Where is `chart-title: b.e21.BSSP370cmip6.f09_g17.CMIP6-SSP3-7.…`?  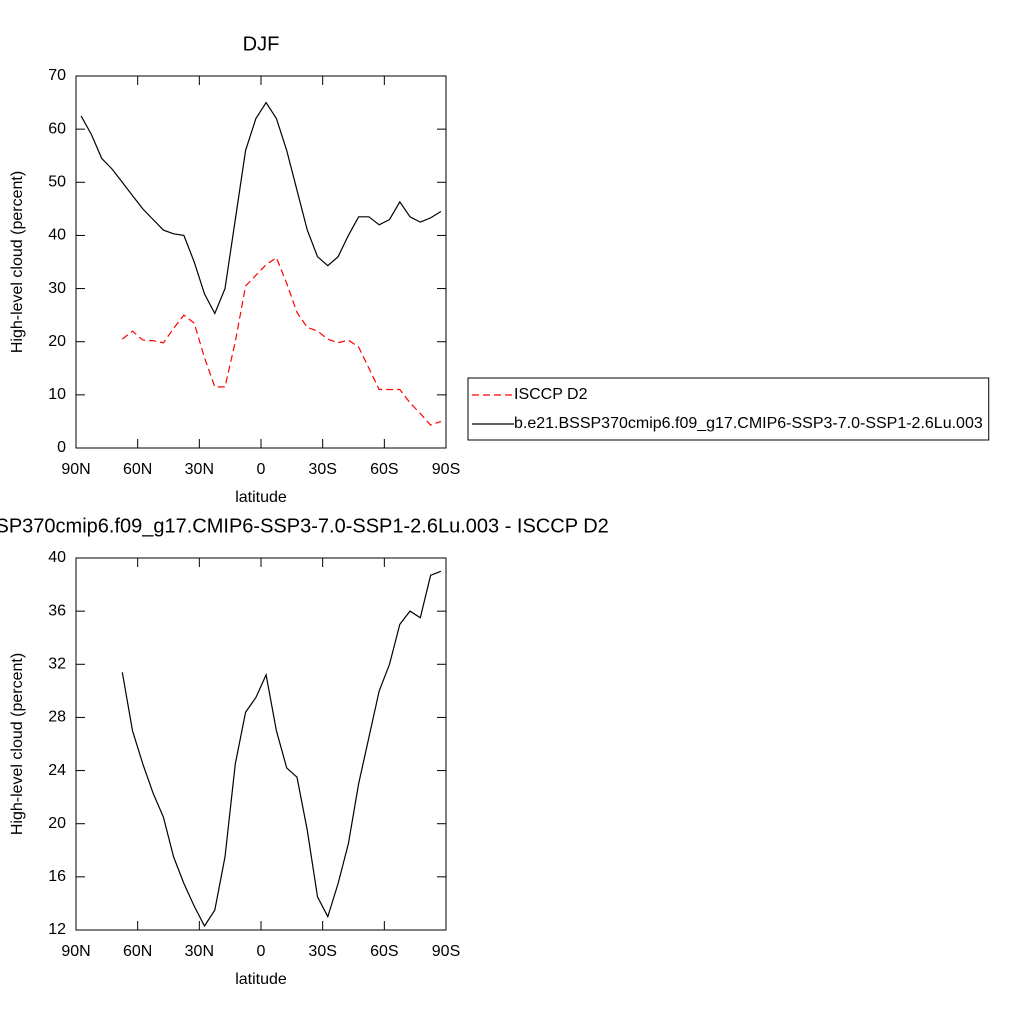 chart-title: b.e21.BSSP370cmip6.f09_g17.CMIP6-SSP3-7.… is located at coordinates (304, 526).